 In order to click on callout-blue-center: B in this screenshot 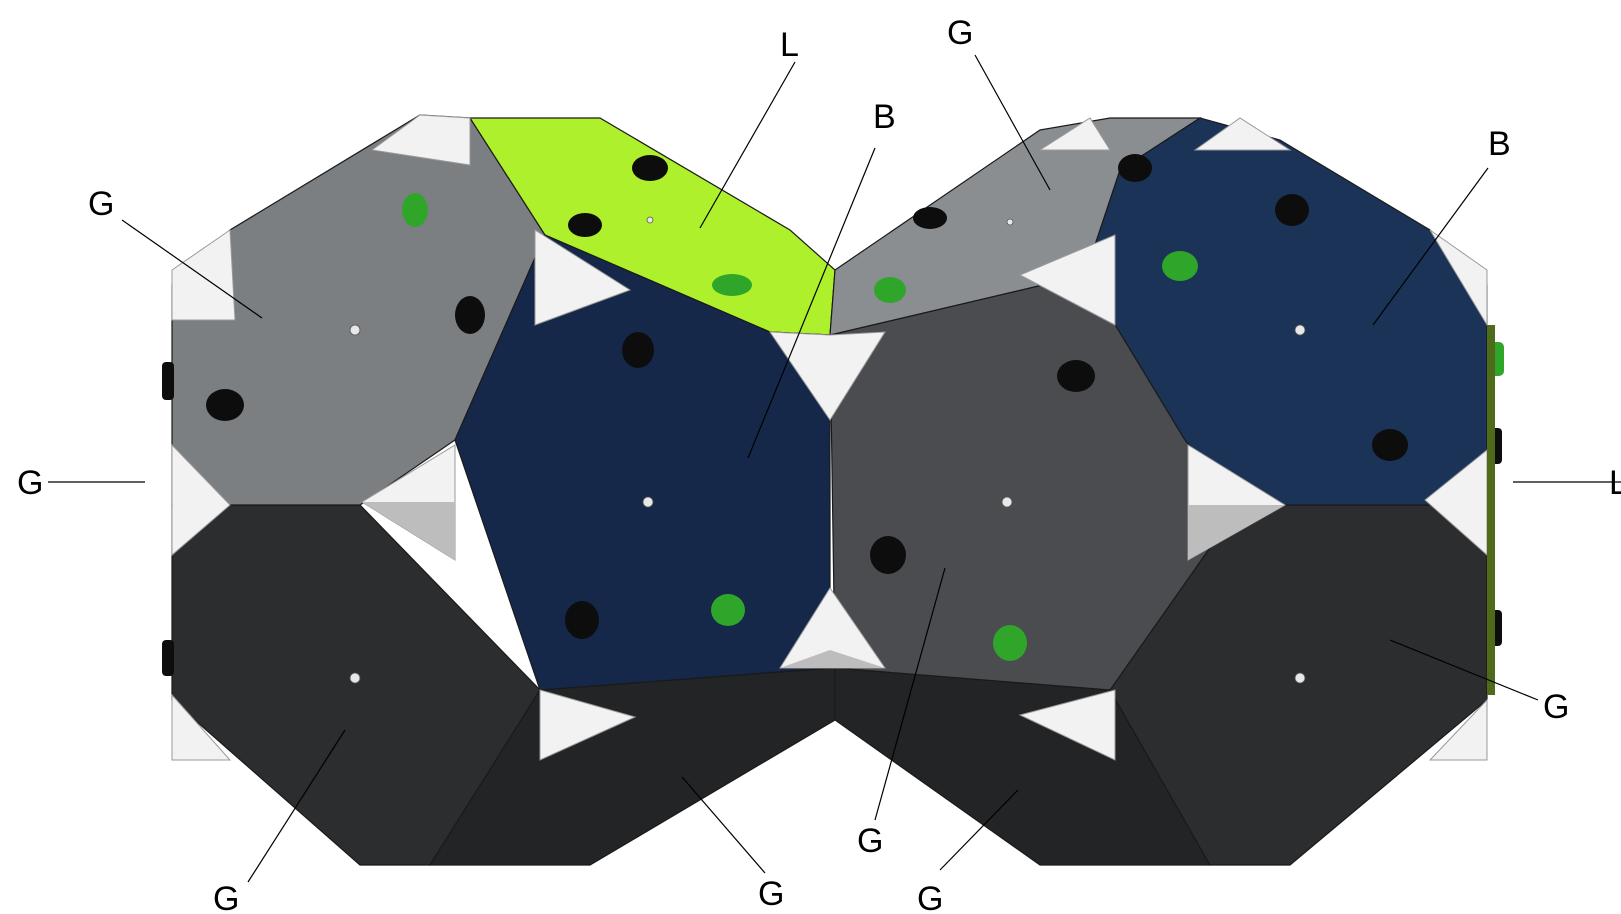, I will do `click(884, 117)`.